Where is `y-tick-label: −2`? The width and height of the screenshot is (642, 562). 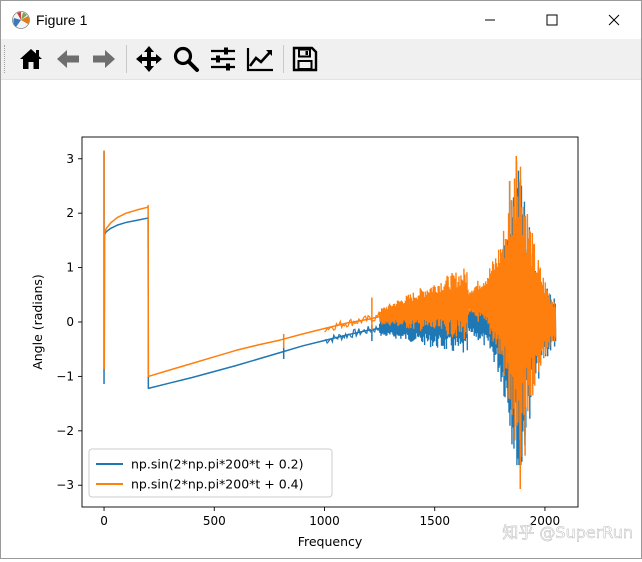
y-tick-label: −2 is located at coordinates (65, 431).